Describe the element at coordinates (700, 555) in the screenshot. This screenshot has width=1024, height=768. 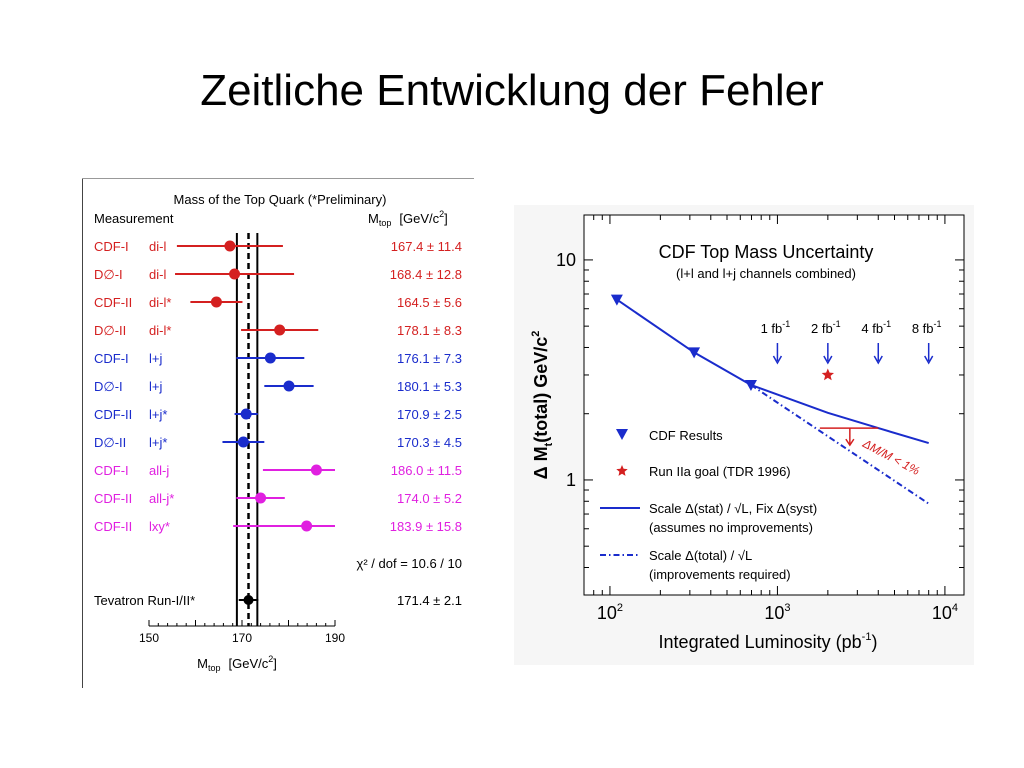
I see `legend-text: Scale Δ(total) / √L` at that location.